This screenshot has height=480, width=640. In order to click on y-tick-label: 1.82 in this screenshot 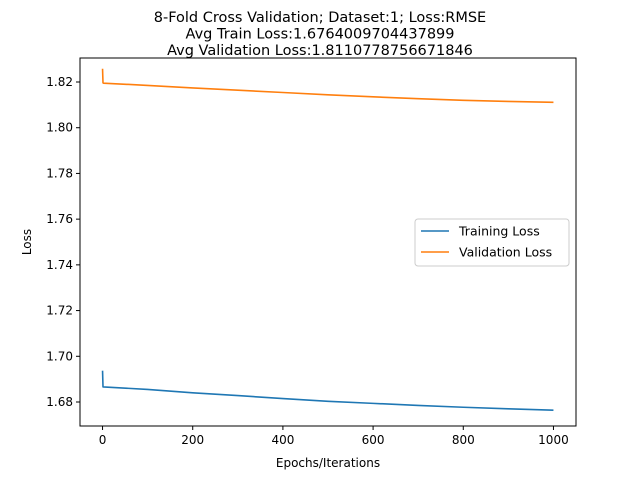, I will do `click(59, 82)`.